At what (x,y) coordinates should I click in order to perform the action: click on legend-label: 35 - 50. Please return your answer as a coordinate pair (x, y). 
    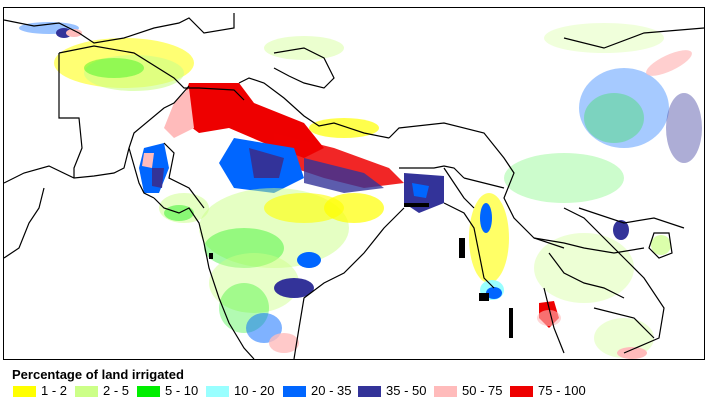
    Looking at the image, I should click on (406, 390).